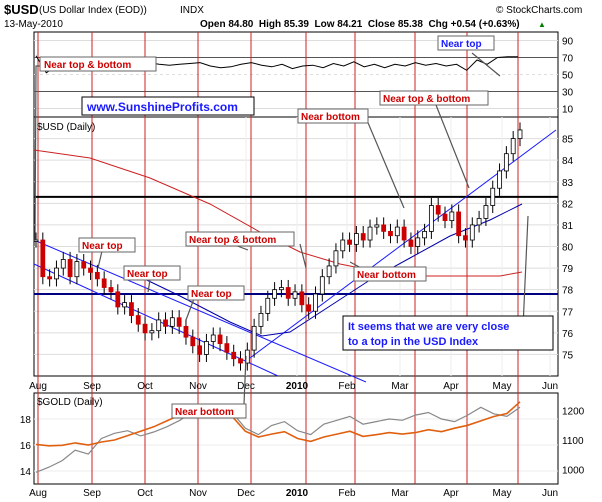  I want to click on silver-line, so click(278, 439).